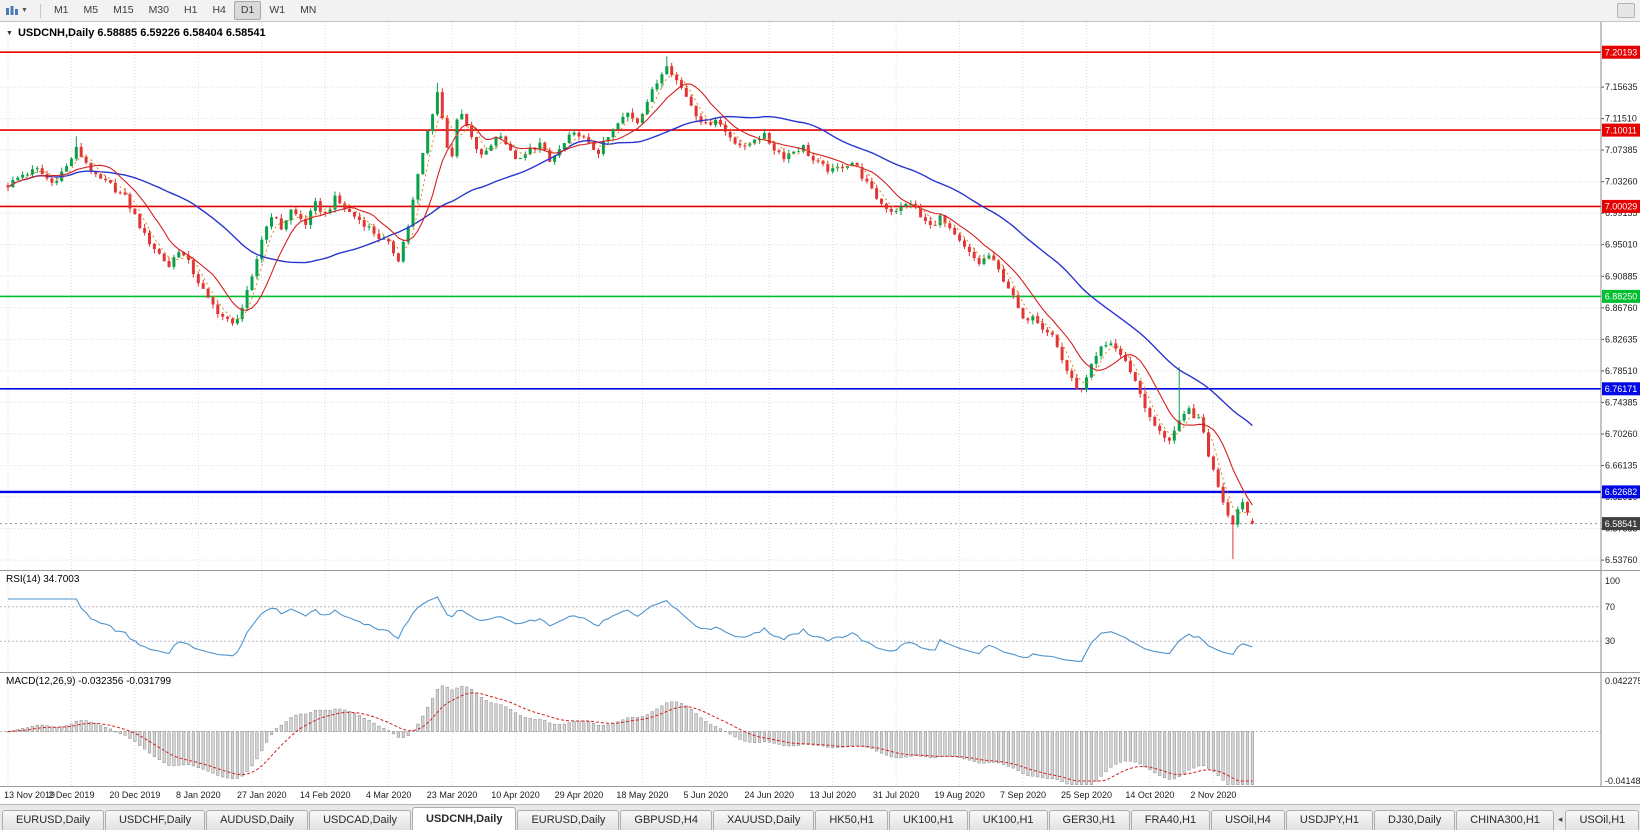  What do you see at coordinates (1086, 795) in the screenshot?
I see `date-axis-label: 25 Sep 2020` at bounding box center [1086, 795].